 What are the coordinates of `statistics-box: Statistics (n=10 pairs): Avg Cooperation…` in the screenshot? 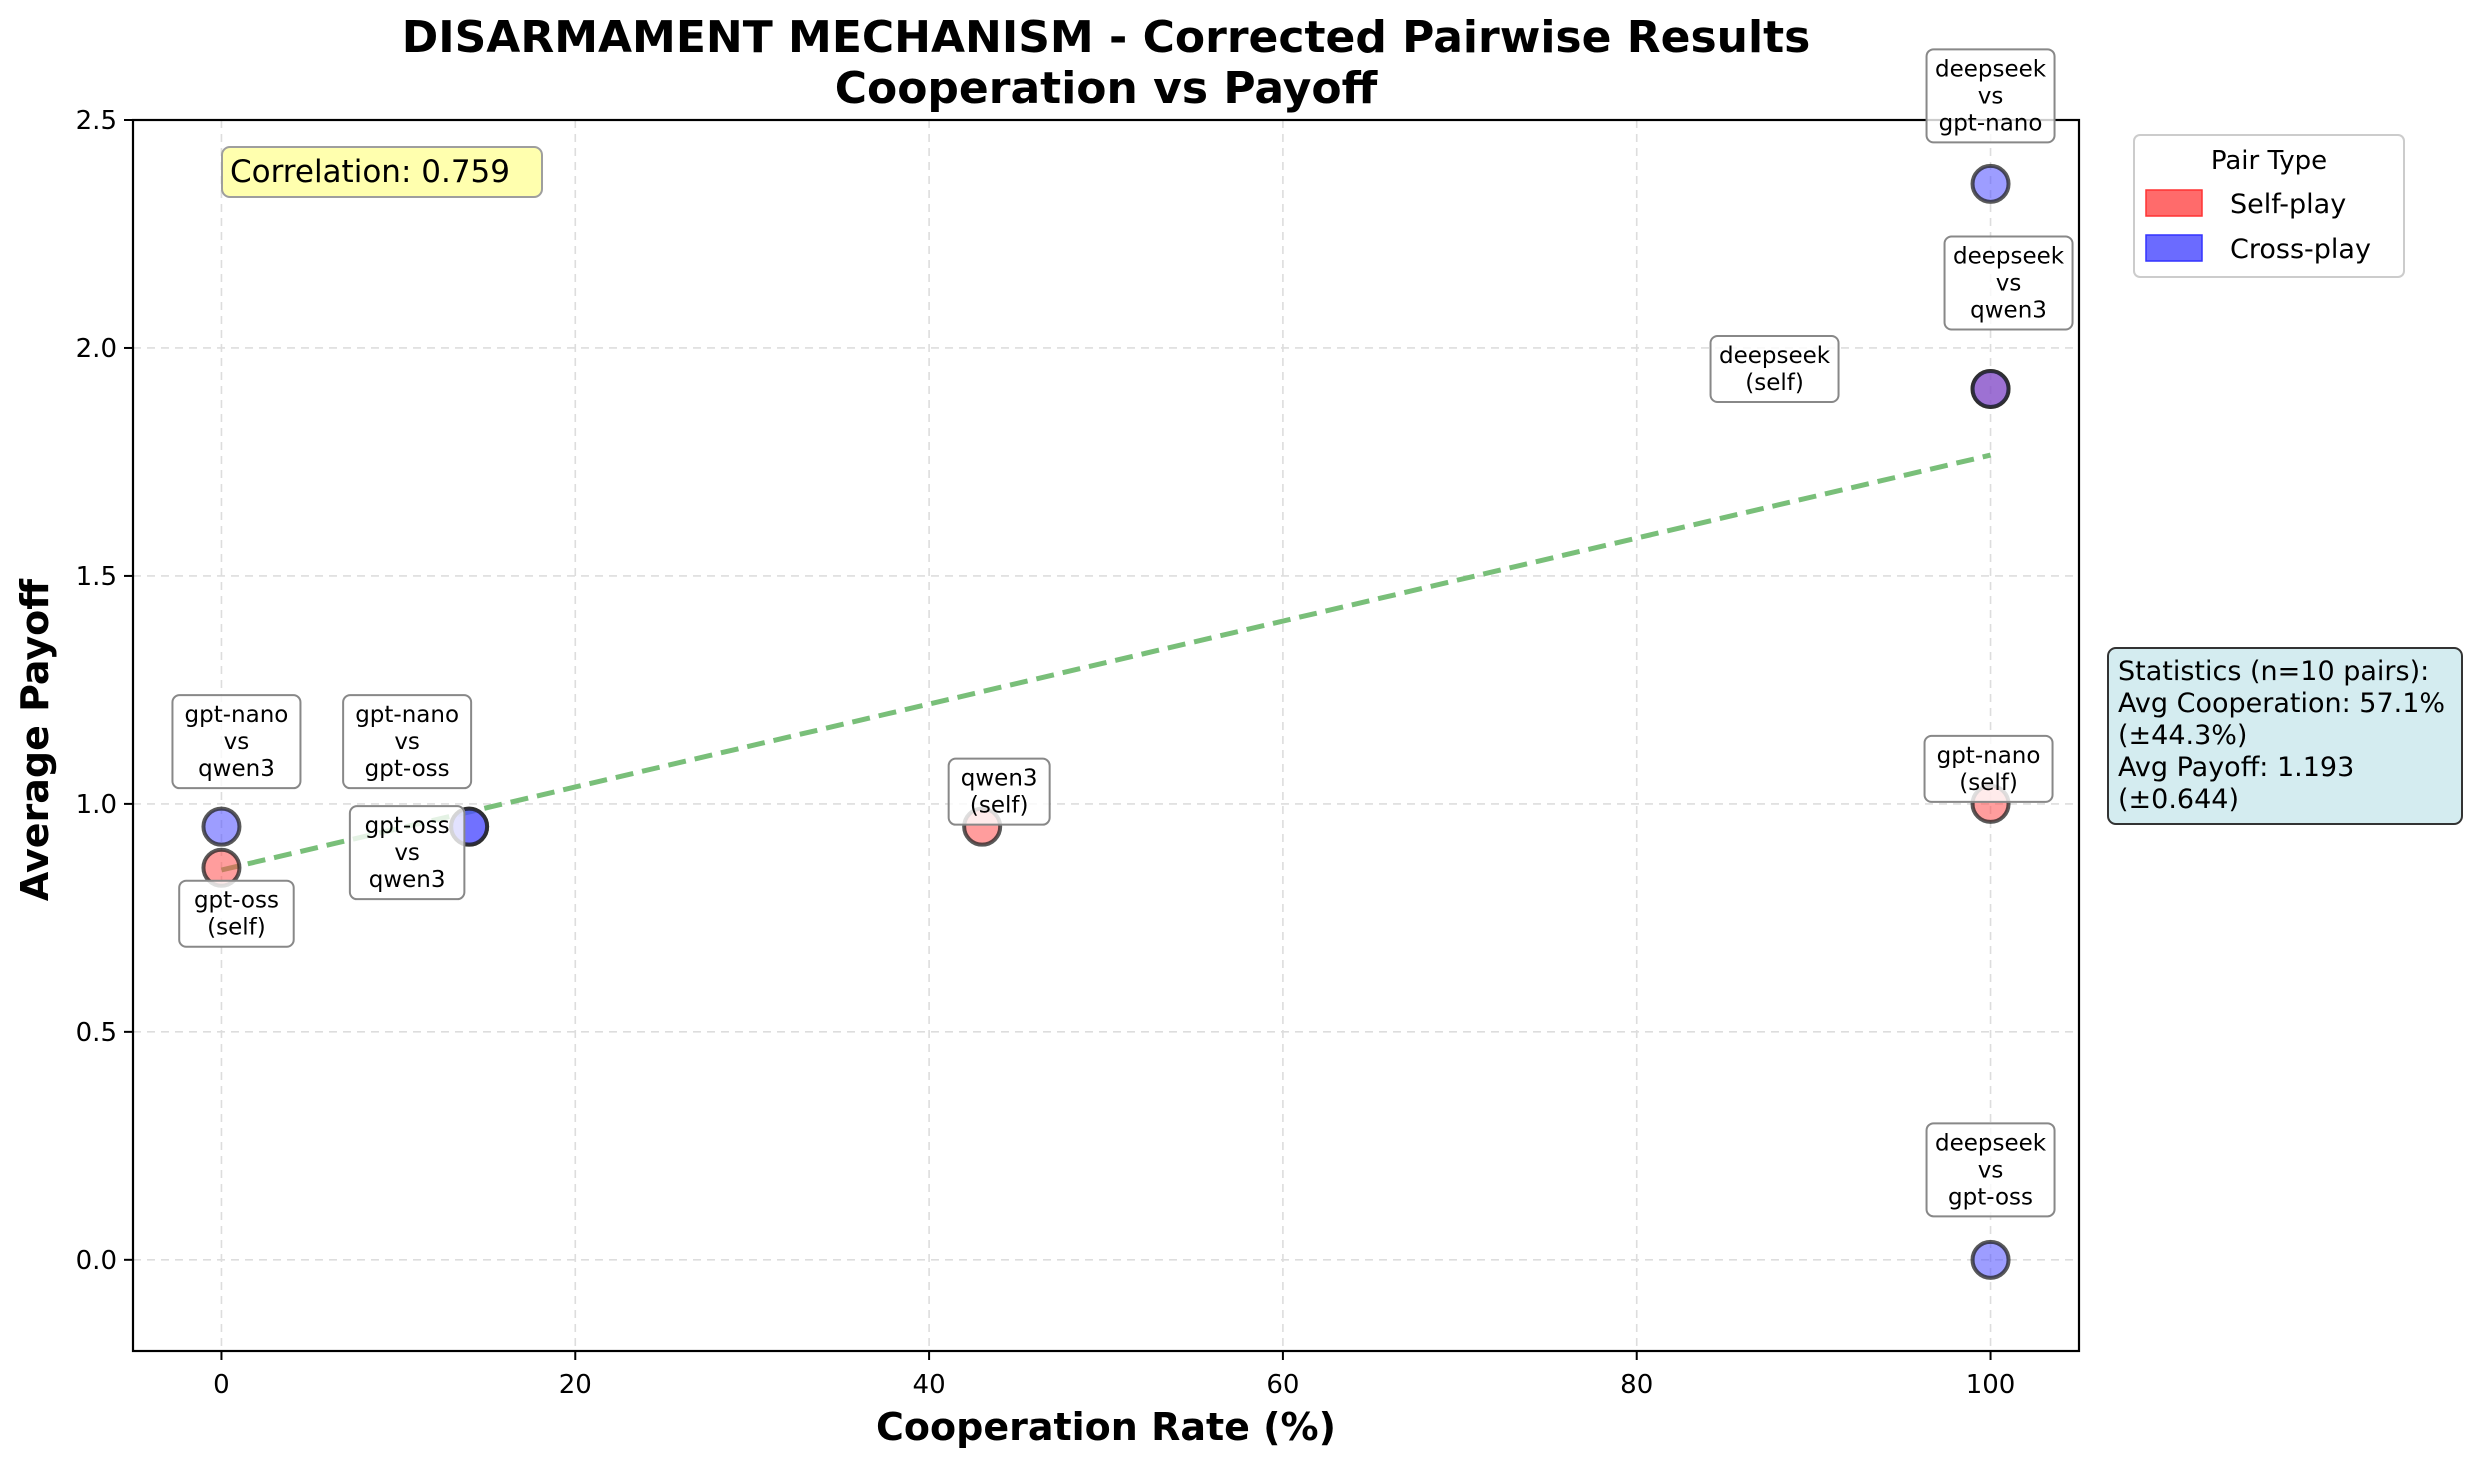 It's located at (2285, 736).